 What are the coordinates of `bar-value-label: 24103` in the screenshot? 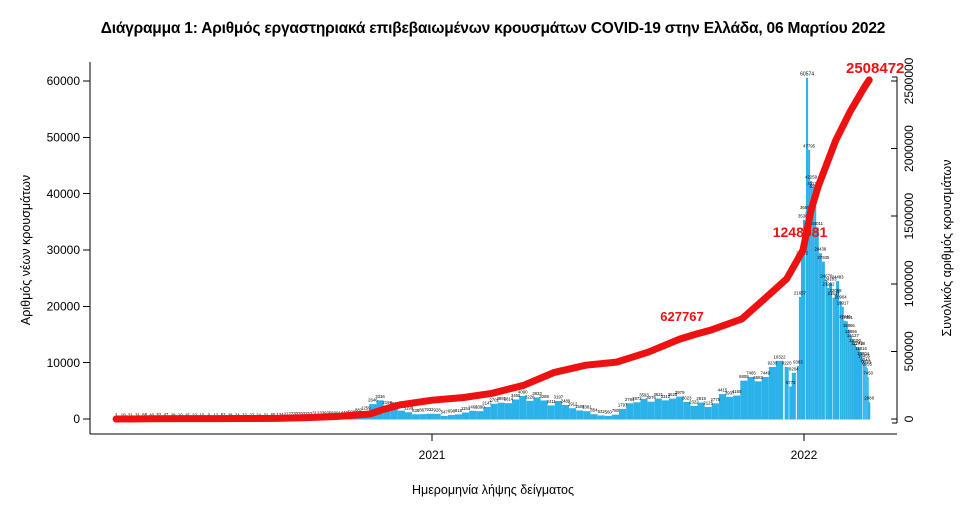 It's located at (831, 279).